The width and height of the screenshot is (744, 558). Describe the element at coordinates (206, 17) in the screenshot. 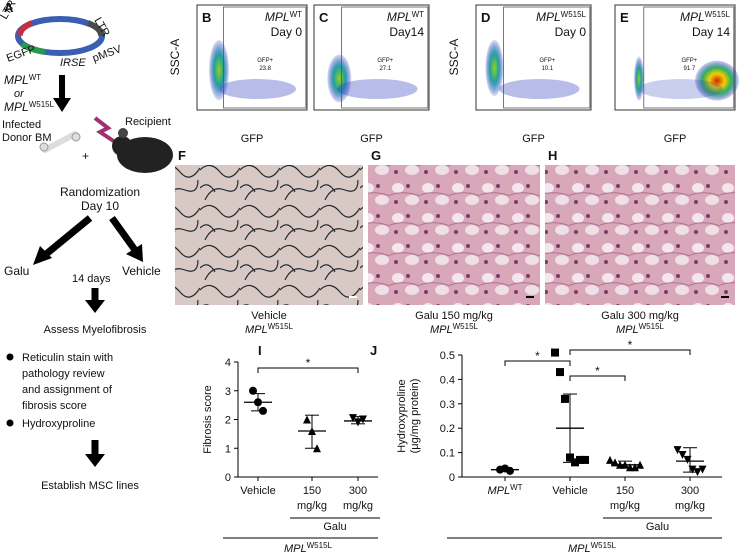

I see `panel-label: B` at that location.